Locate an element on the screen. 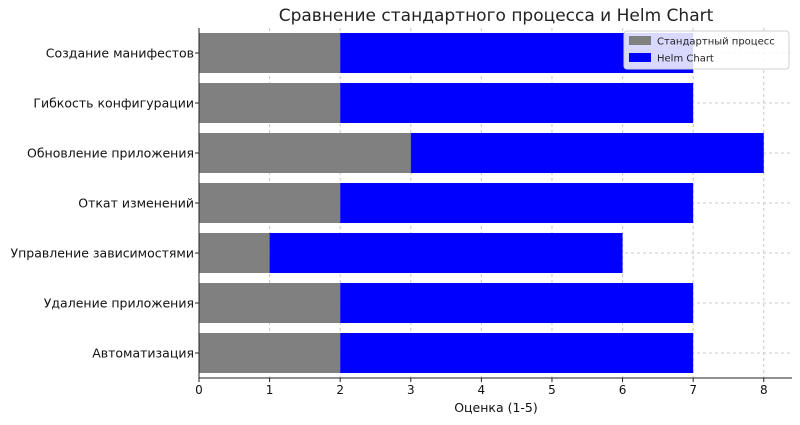  category-label: Автоматизация is located at coordinates (143, 353).